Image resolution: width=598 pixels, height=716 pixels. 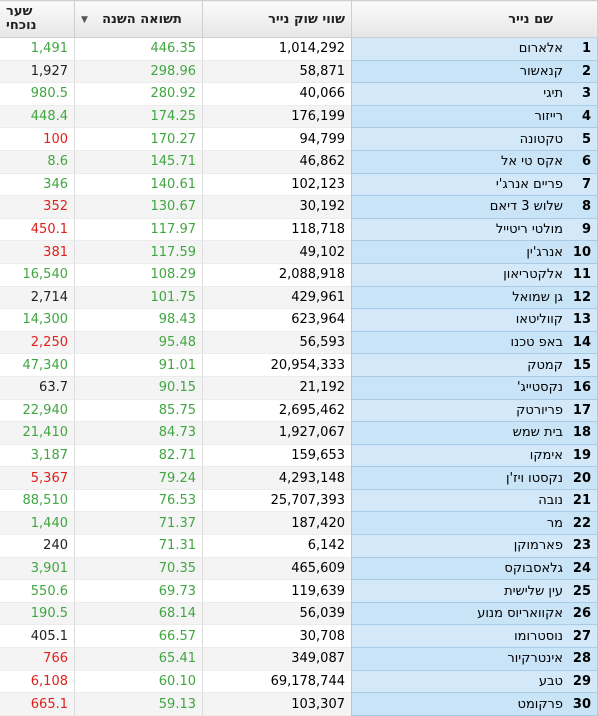 What do you see at coordinates (277, 252) in the screenshot?
I see `market-cap-cell: 49,102` at bounding box center [277, 252].